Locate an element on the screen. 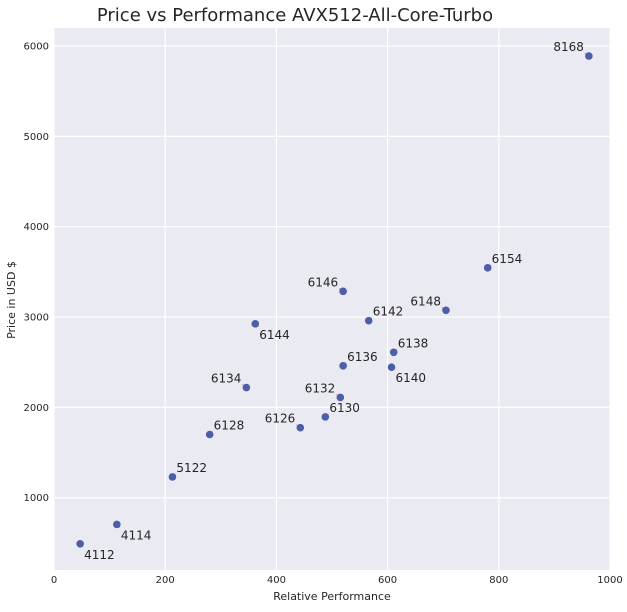  x-tick-label: 400 is located at coordinates (276, 580).